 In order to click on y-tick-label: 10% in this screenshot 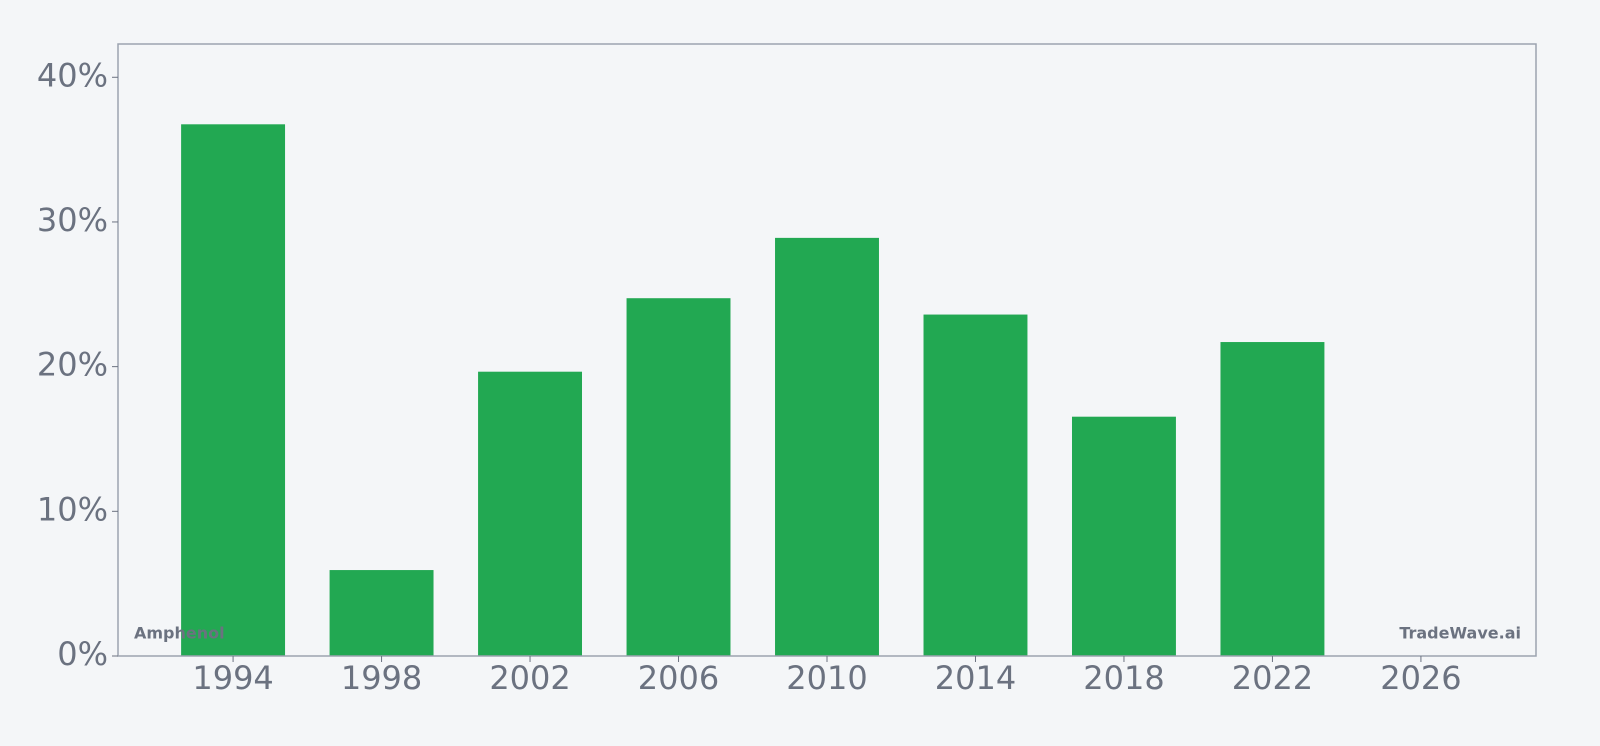, I will do `click(72, 509)`.